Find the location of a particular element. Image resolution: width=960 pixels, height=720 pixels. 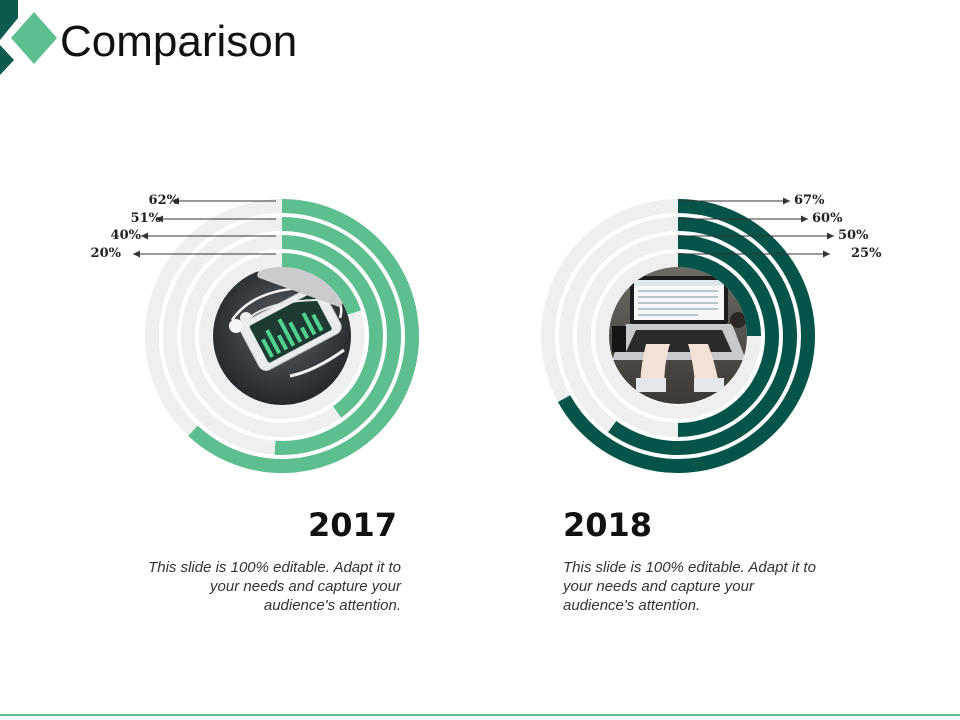

data-label-2017-4: 20% is located at coordinates (106, 253).